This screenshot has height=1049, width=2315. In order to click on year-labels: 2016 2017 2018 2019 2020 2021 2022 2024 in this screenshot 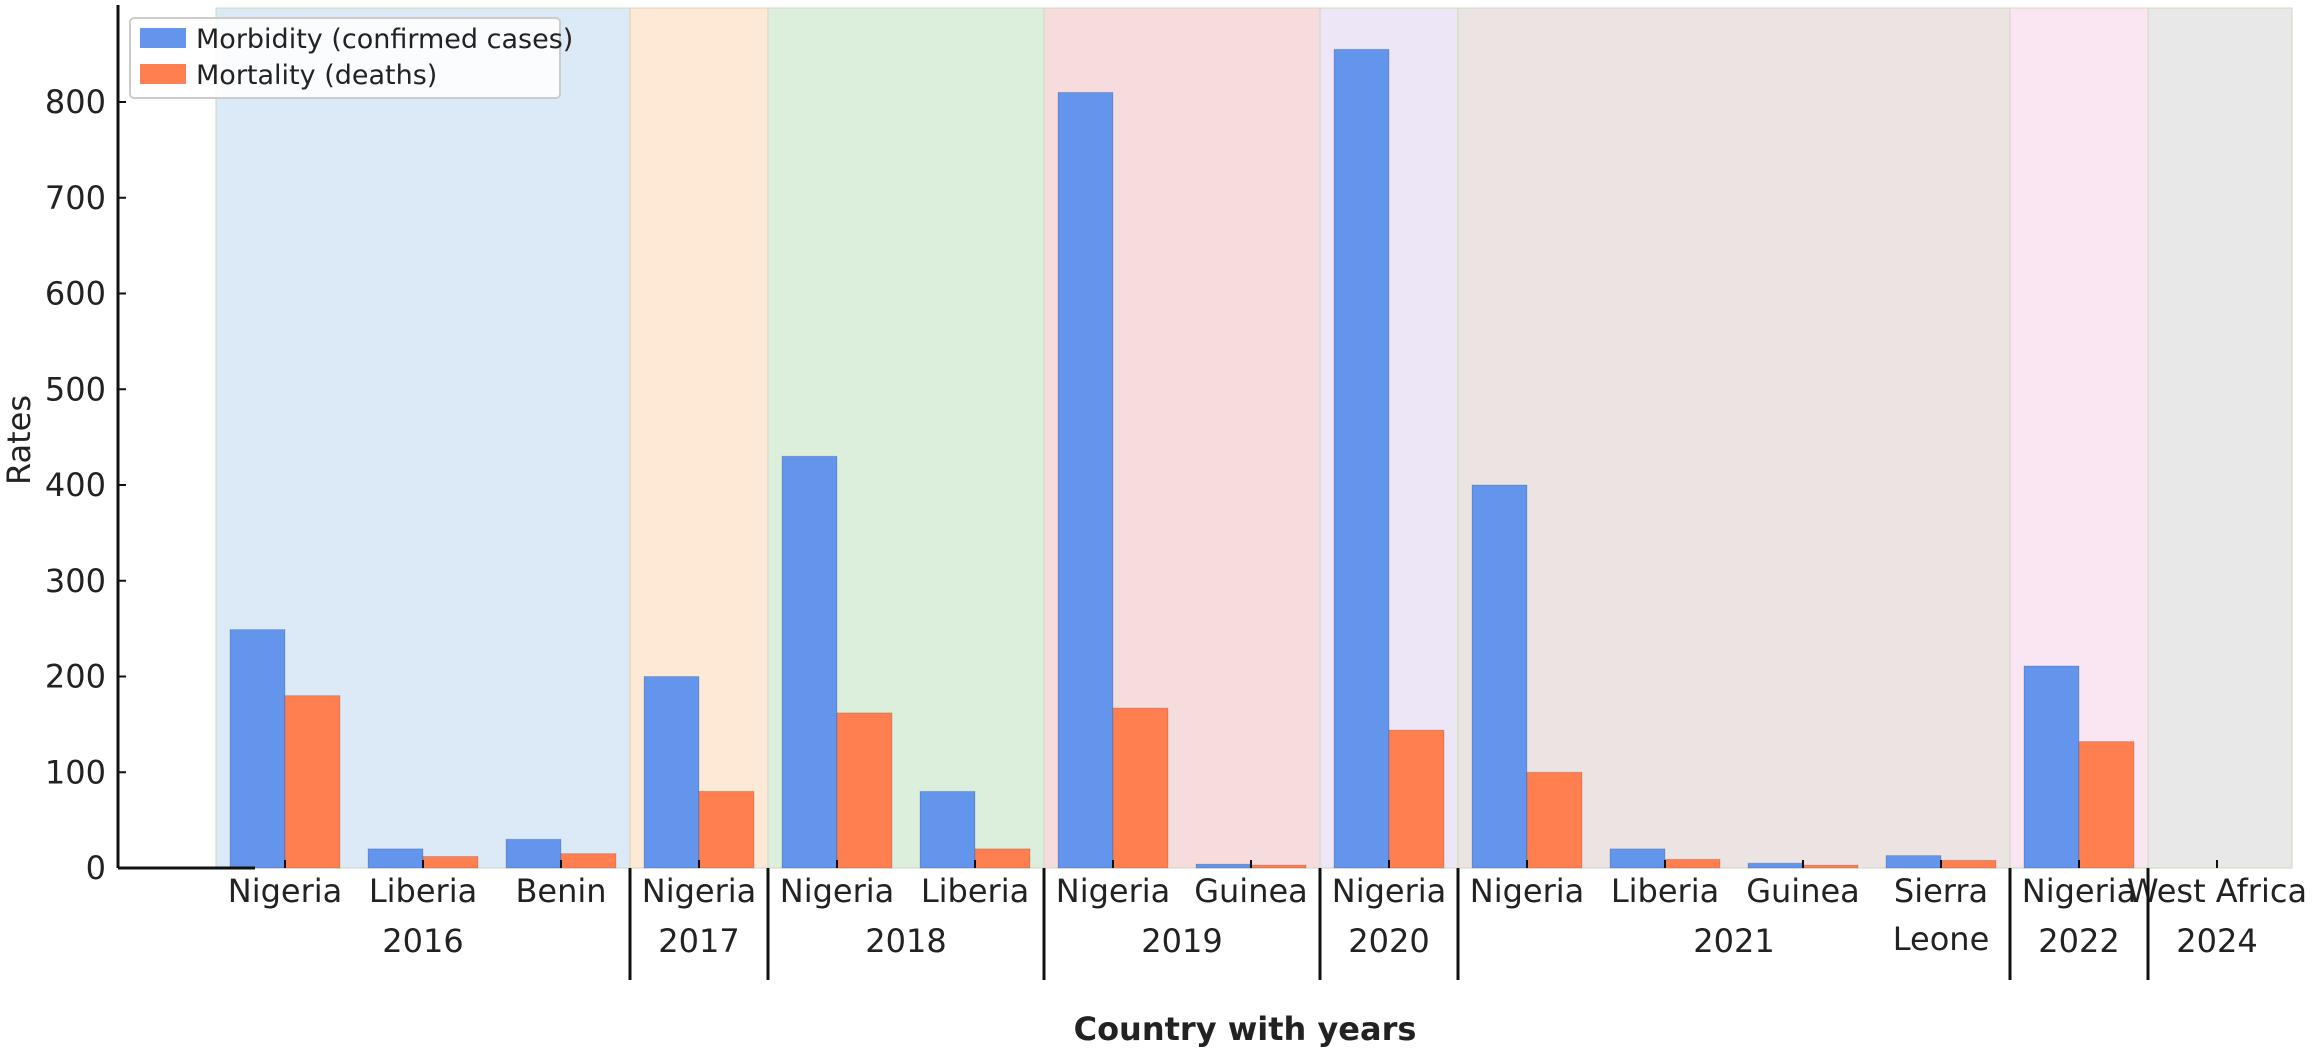, I will do `click(1320, 924)`.